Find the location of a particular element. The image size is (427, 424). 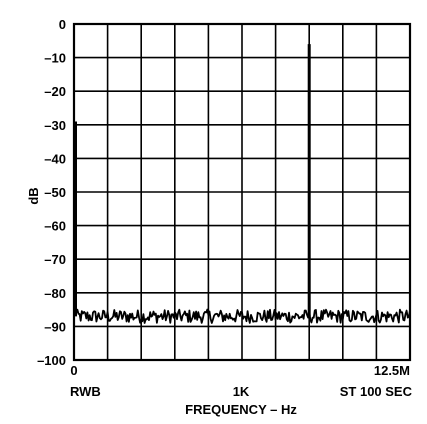

y-tick-label: –70 is located at coordinates (55, 259).